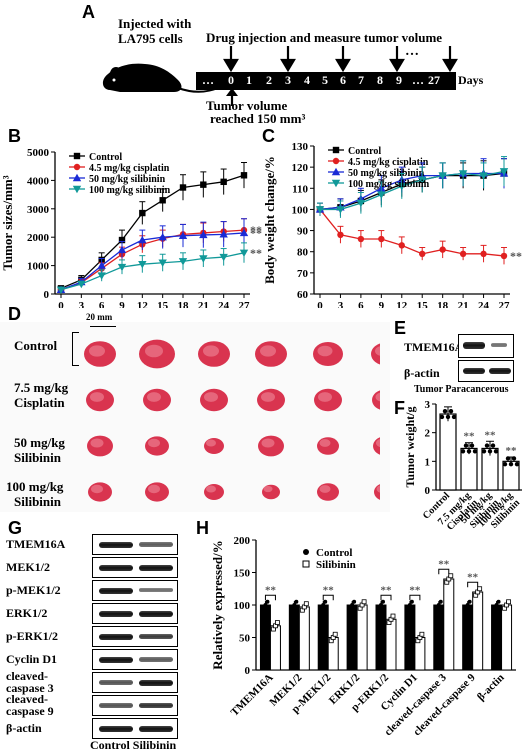 The image size is (526, 753). Describe the element at coordinates (428, 405) in the screenshot. I see `y-tick-label: 3` at that location.